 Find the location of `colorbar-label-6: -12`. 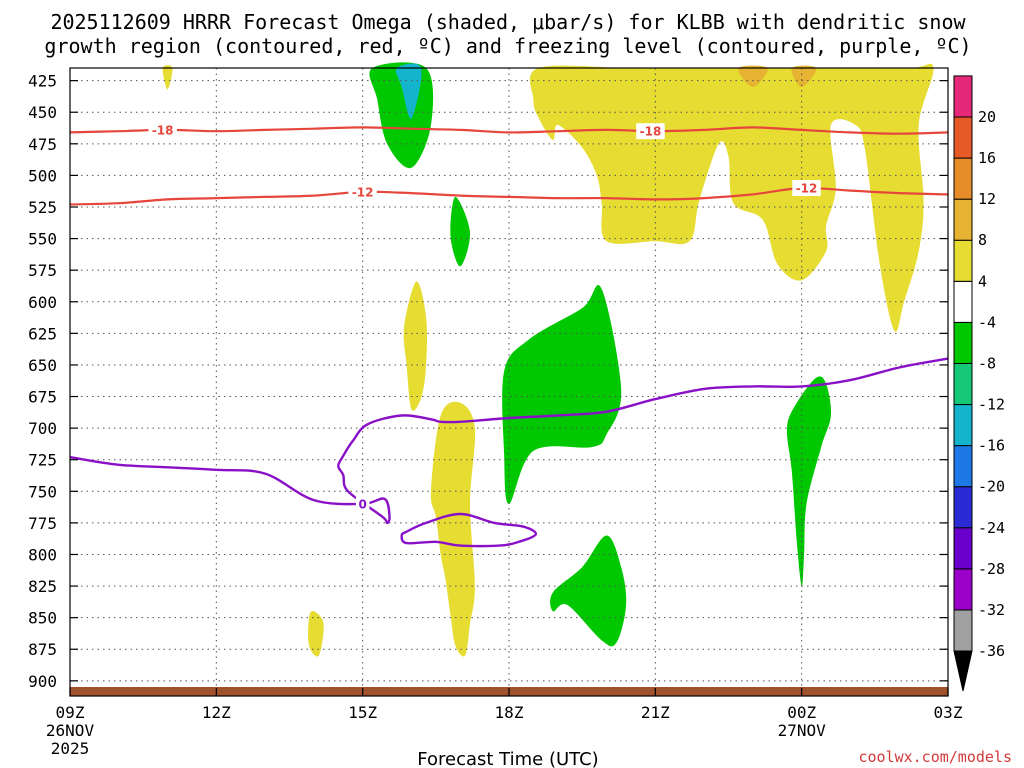

colorbar-label-6: -12 is located at coordinates (991, 405).